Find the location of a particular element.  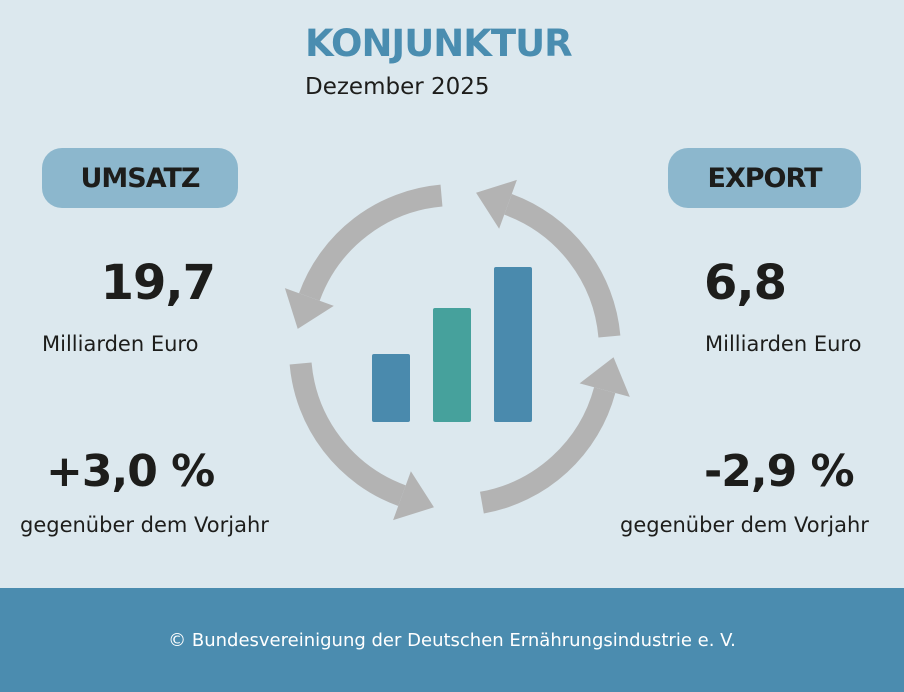

export-unit: Milliarden Euro is located at coordinates (783, 344).